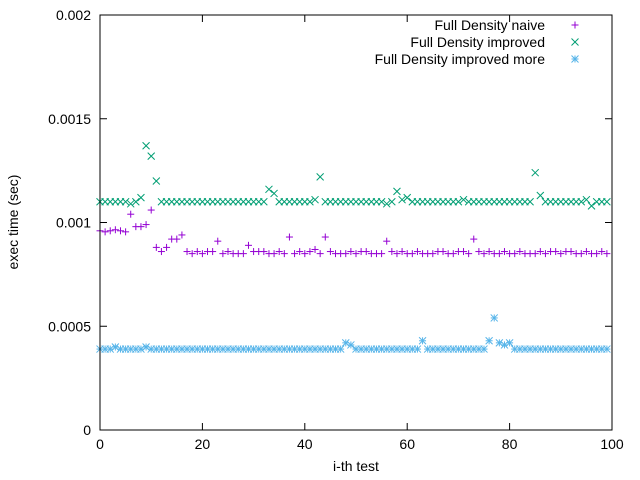  What do you see at coordinates (100, 444) in the screenshot?
I see `x-tick-label: 0` at bounding box center [100, 444].